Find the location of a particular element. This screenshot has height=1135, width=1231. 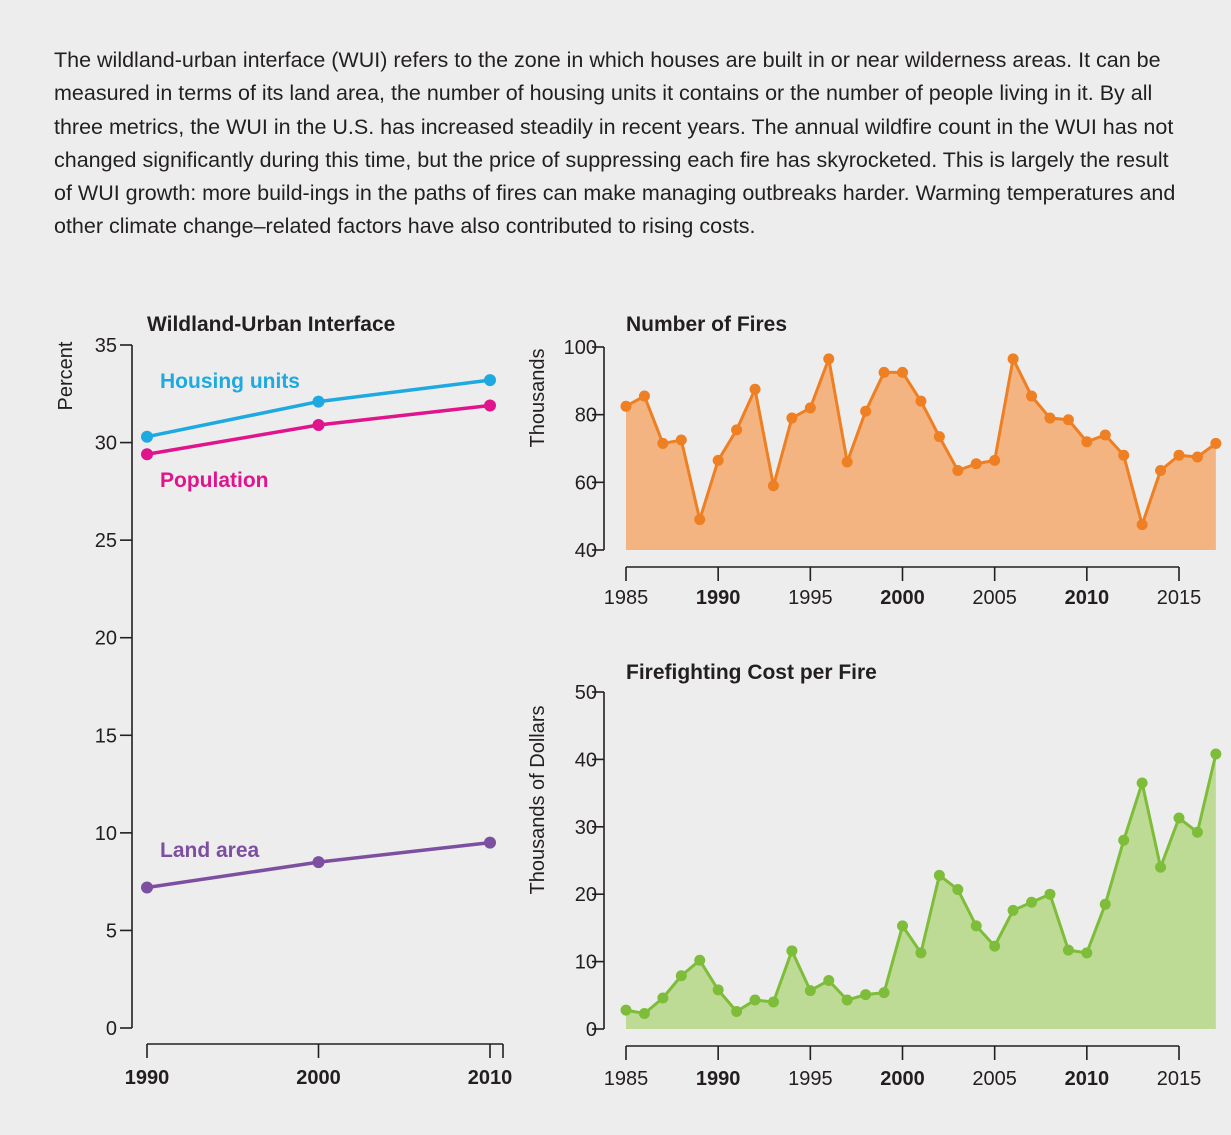

fires-x-tick-label: 1990 is located at coordinates (718, 598).